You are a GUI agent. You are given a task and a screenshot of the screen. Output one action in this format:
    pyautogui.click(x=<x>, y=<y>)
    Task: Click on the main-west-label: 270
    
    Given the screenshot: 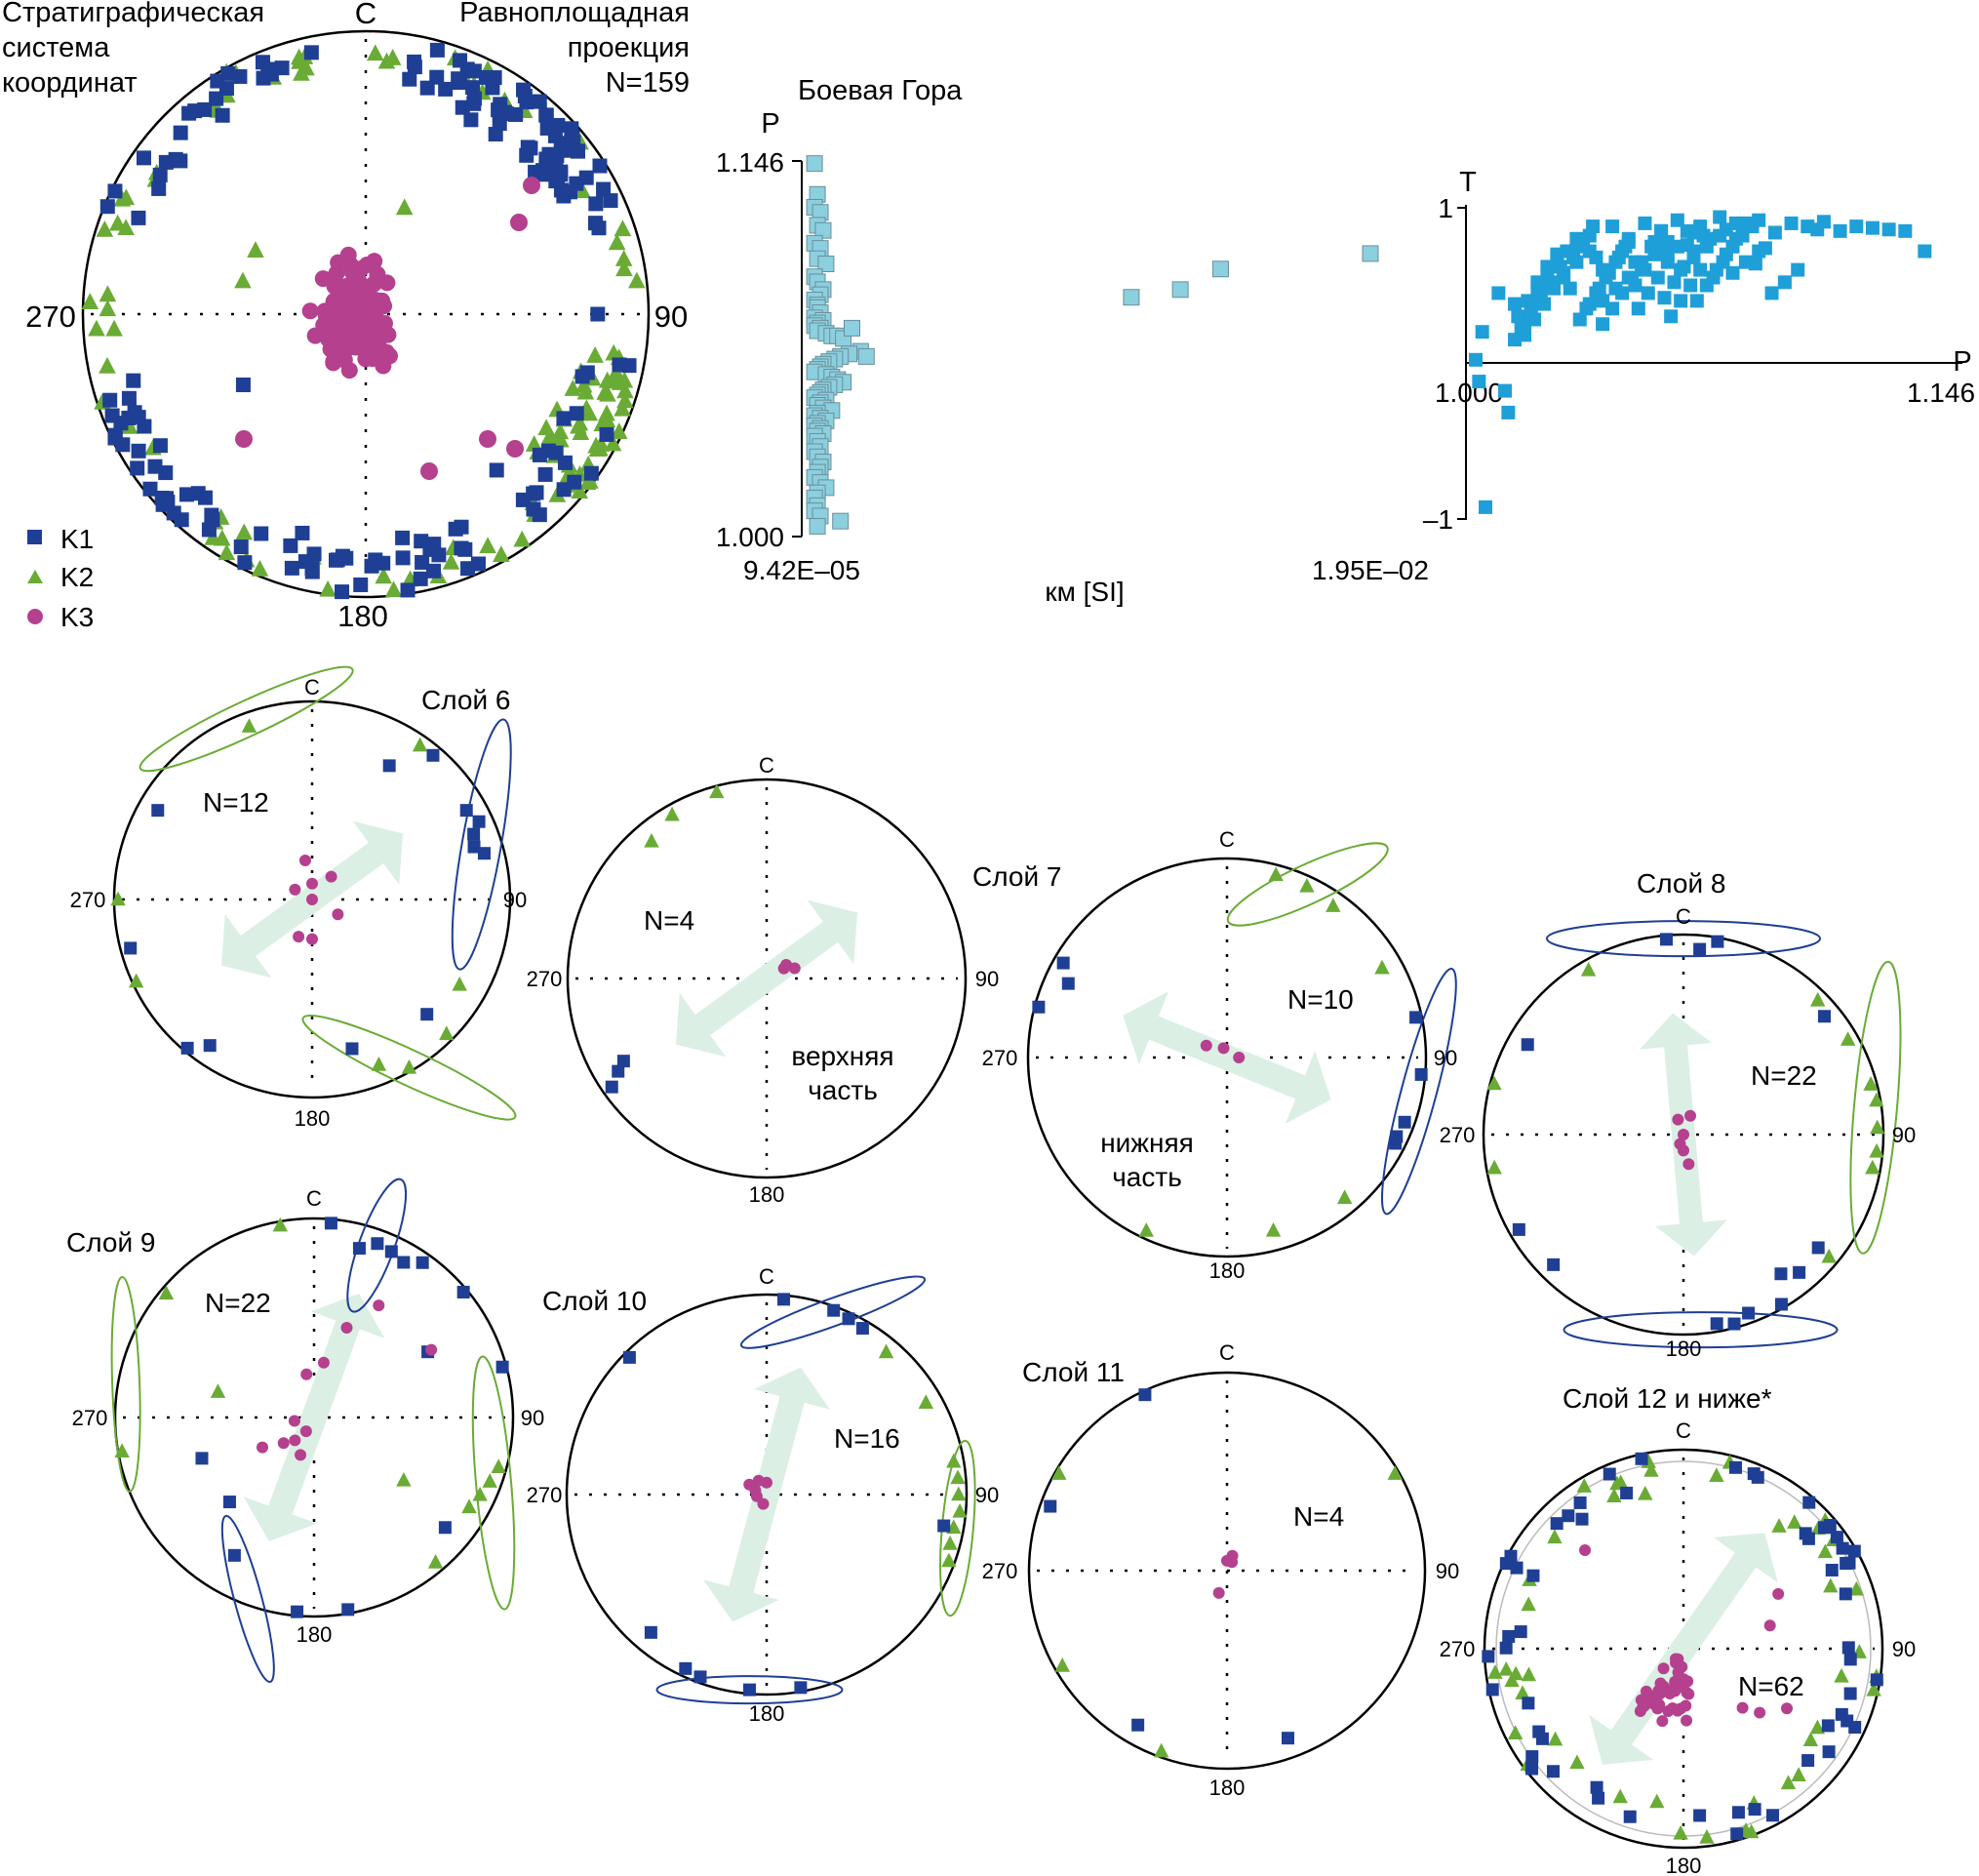 What is the action you would take?
    pyautogui.click(x=50, y=316)
    